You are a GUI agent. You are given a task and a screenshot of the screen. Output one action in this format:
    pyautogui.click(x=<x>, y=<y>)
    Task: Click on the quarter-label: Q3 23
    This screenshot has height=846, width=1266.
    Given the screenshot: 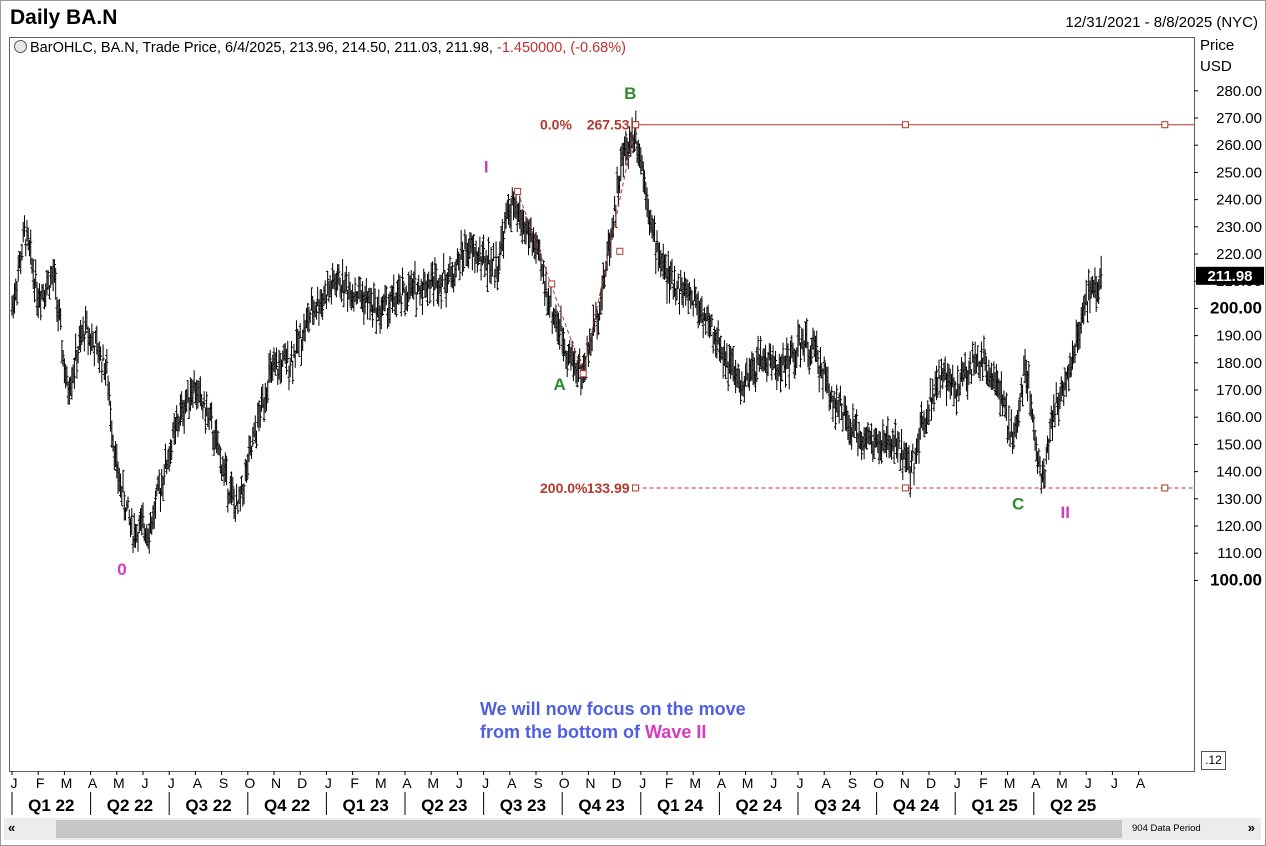 What is the action you would take?
    pyautogui.click(x=523, y=805)
    